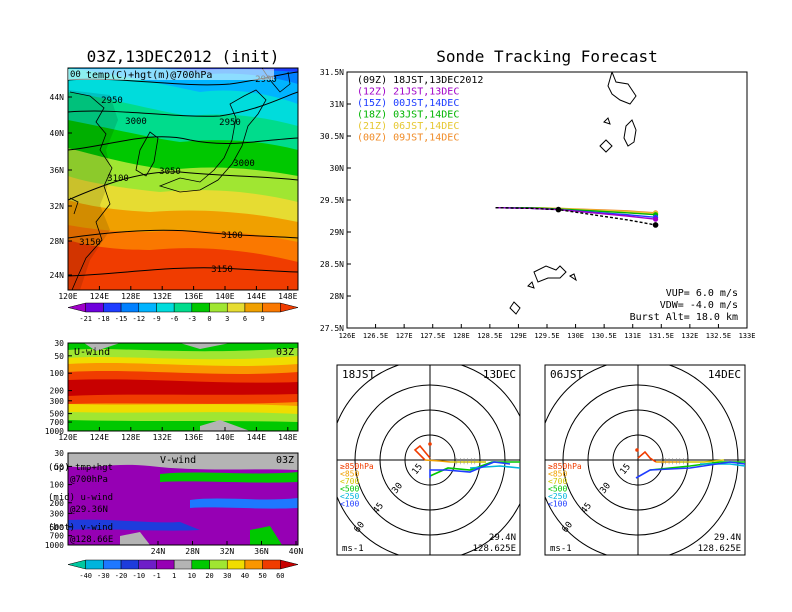  I want to click on wind-colorbar: -40 -30 -20 -10 -1 1 10 20 30 40 50 60, so click(183, 569).